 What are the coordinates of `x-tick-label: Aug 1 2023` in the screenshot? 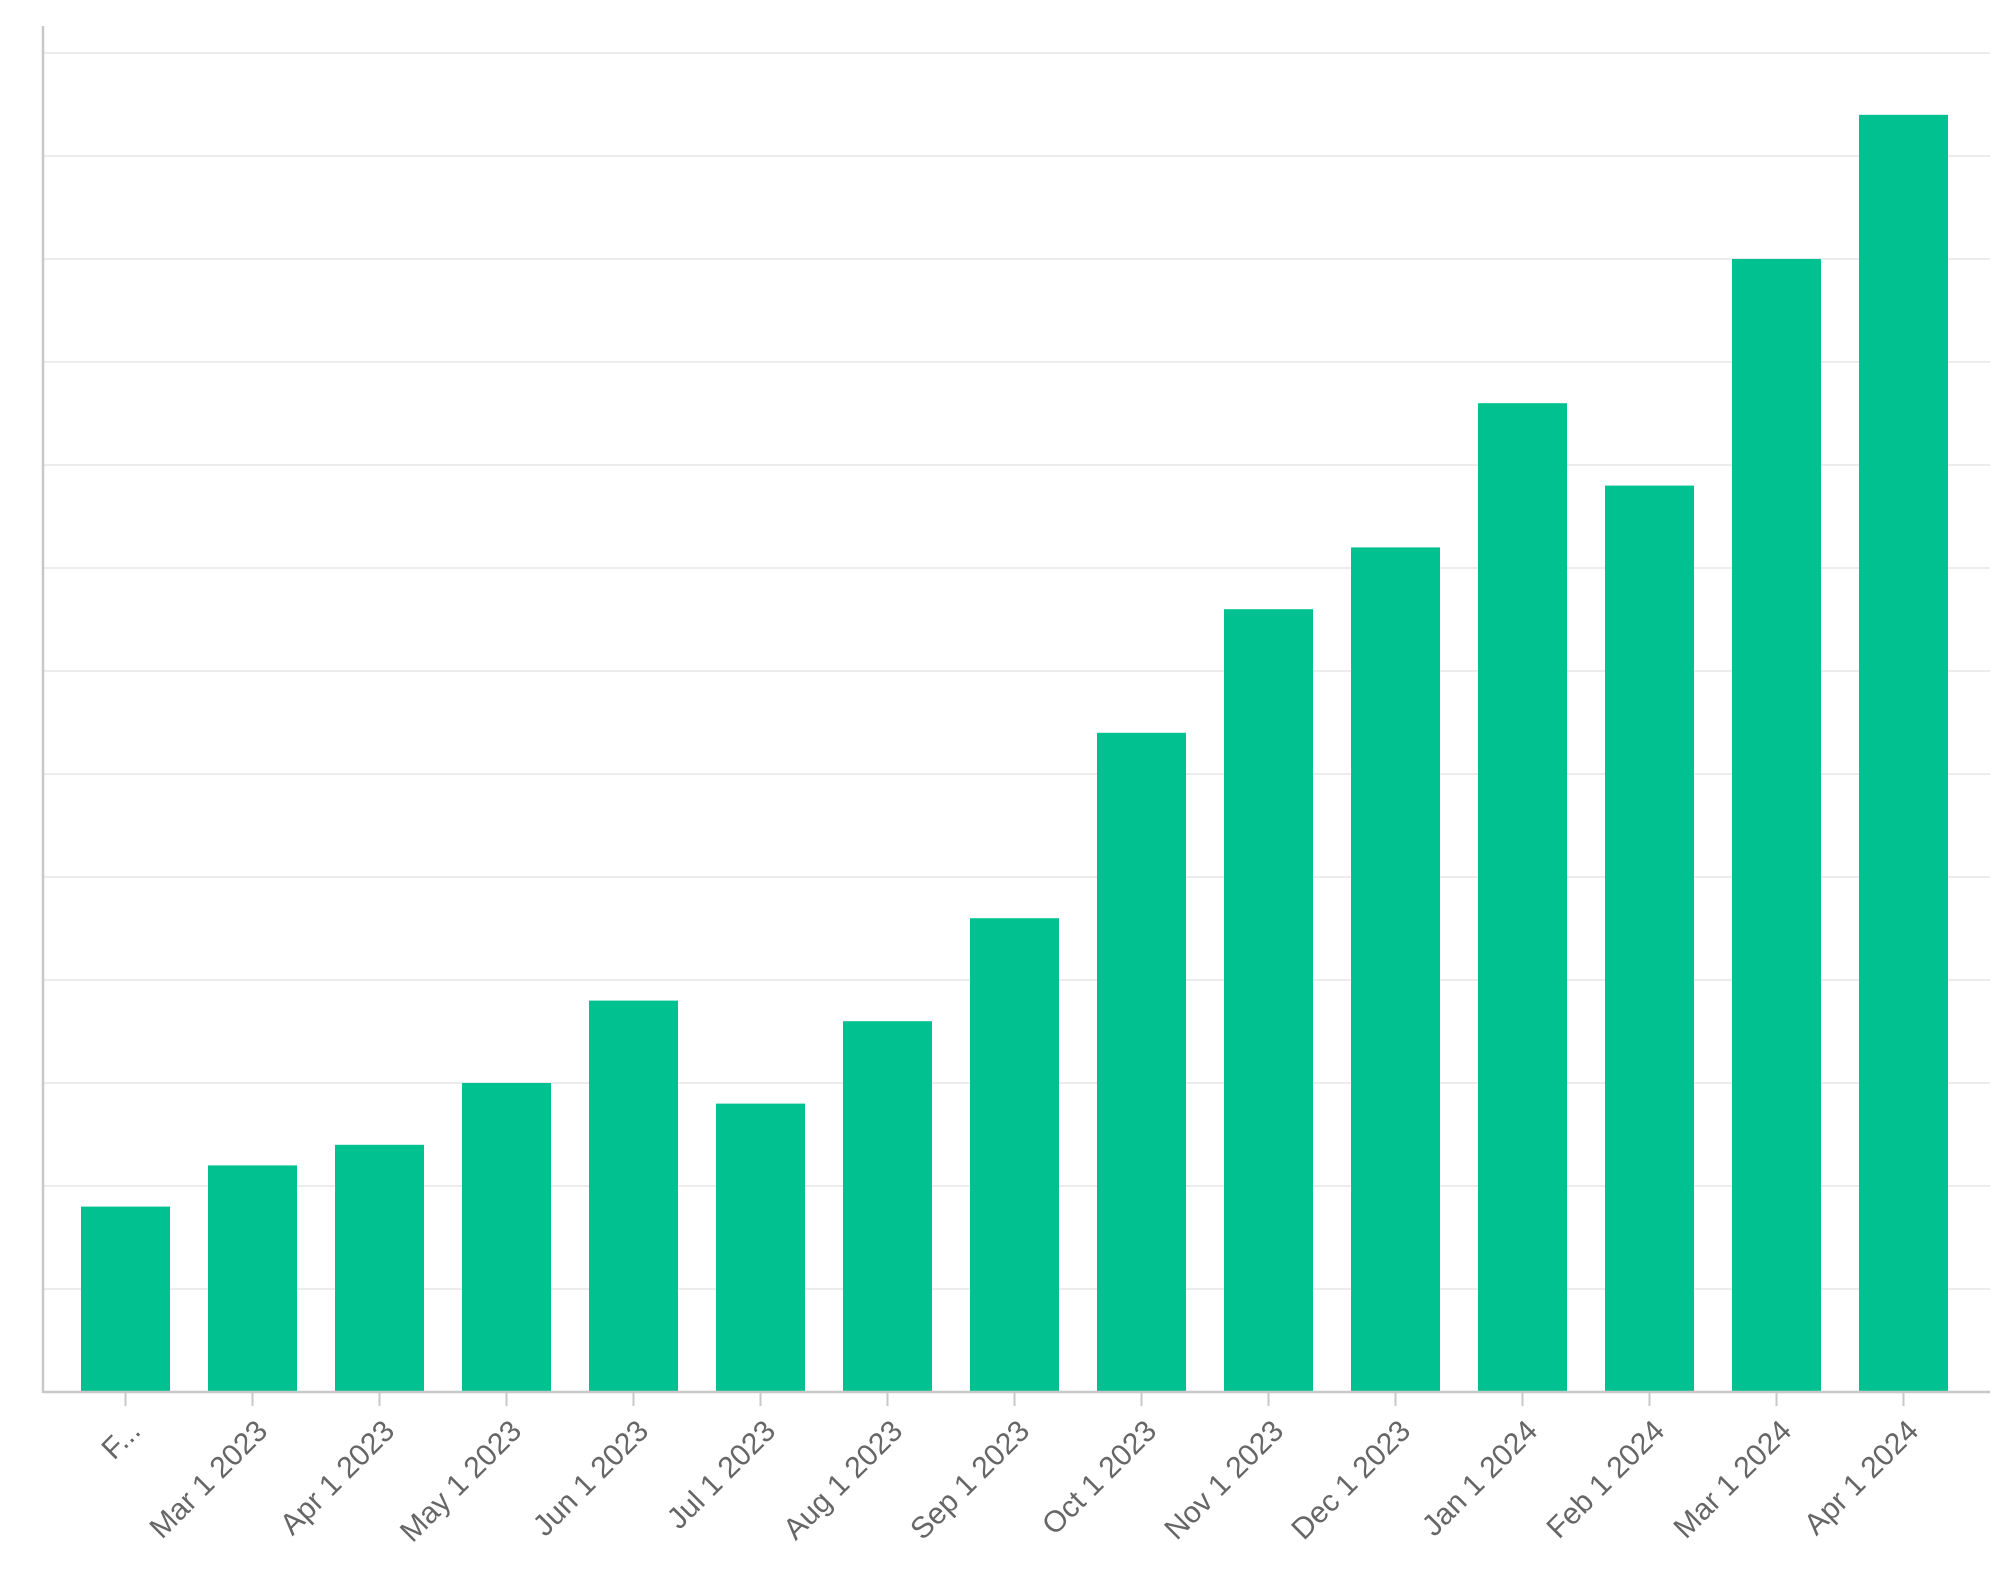 It's located at (843, 1480).